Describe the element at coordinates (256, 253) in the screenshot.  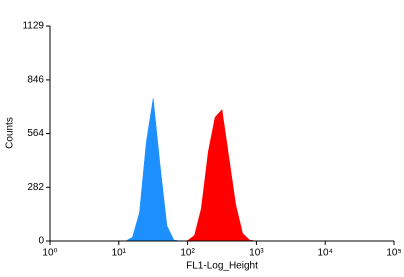
I see `x-tick-label: 10³` at that location.